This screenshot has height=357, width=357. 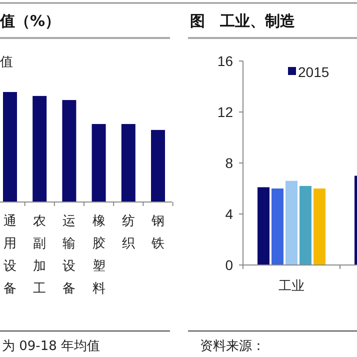 I want to click on y-tick-label: 16, so click(x=225, y=60).